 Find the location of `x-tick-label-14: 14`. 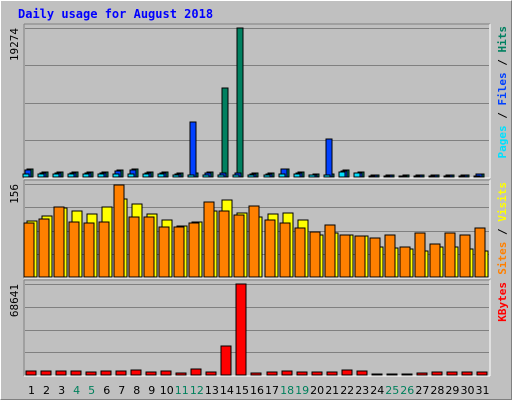

x-tick-label-14: 14 is located at coordinates (227, 390).